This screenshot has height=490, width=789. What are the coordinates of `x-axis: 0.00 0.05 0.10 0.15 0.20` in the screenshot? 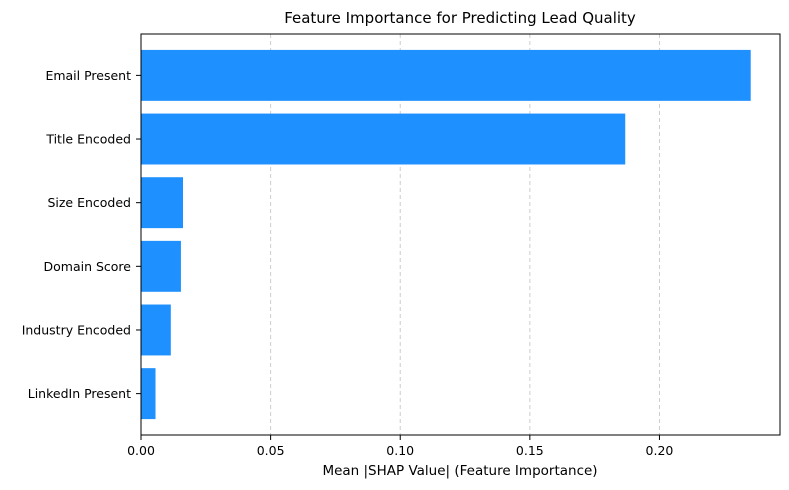 It's located at (400, 446).